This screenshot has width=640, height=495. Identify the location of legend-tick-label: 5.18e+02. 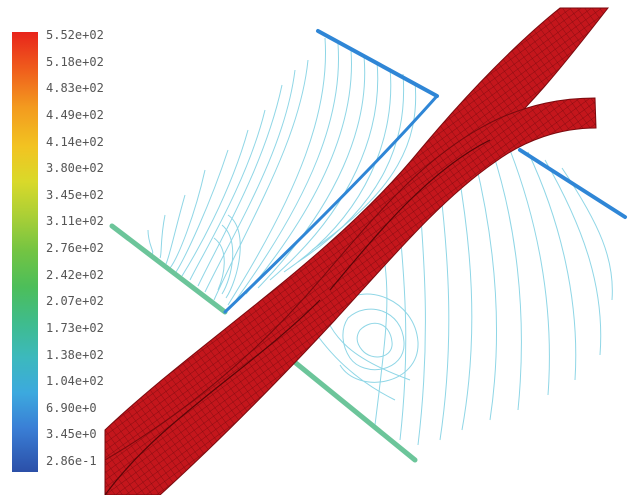
(75, 61).